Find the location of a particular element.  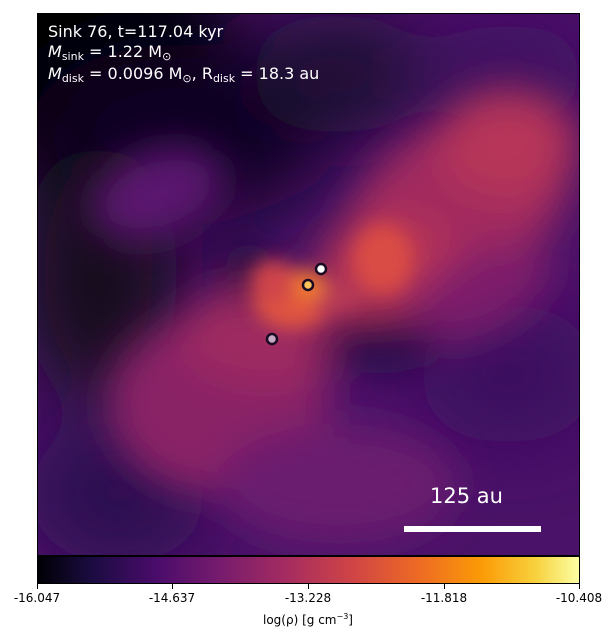

colorbar-title: log(ρ) [g cm−3] is located at coordinates (308, 619).